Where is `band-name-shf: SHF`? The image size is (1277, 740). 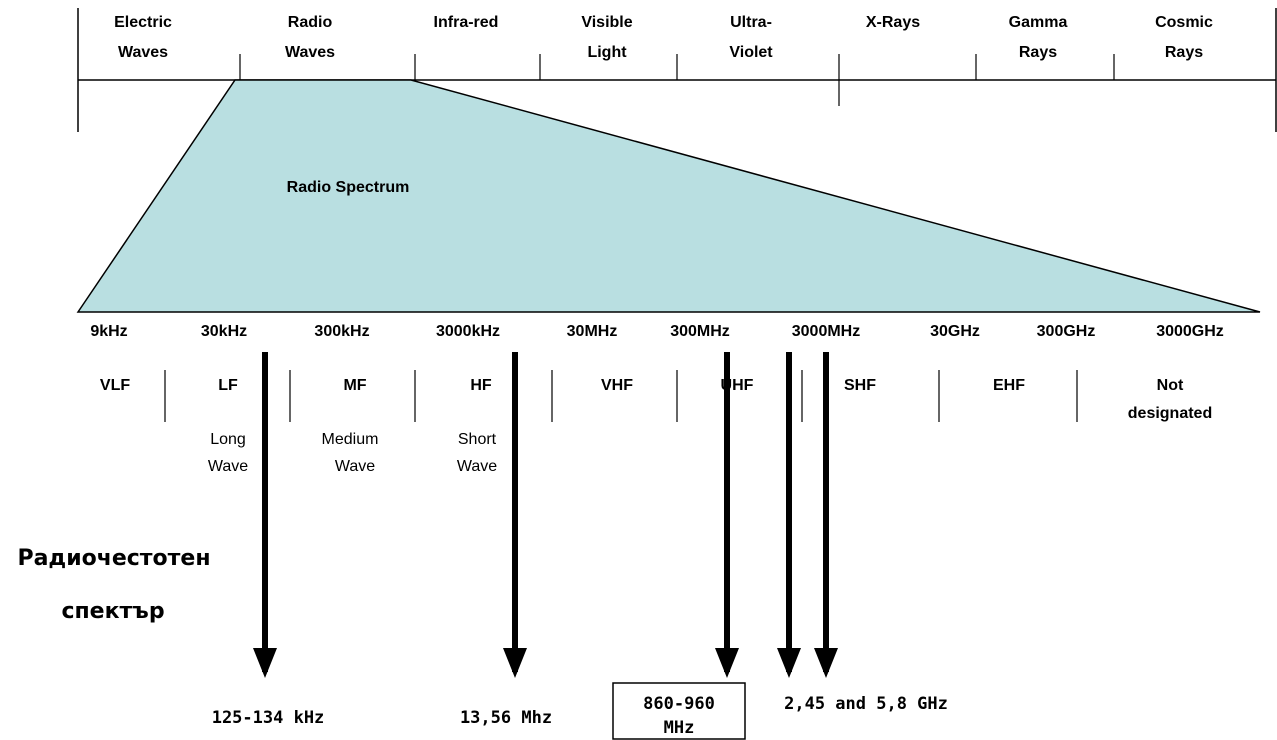 band-name-shf: SHF is located at coordinates (860, 385).